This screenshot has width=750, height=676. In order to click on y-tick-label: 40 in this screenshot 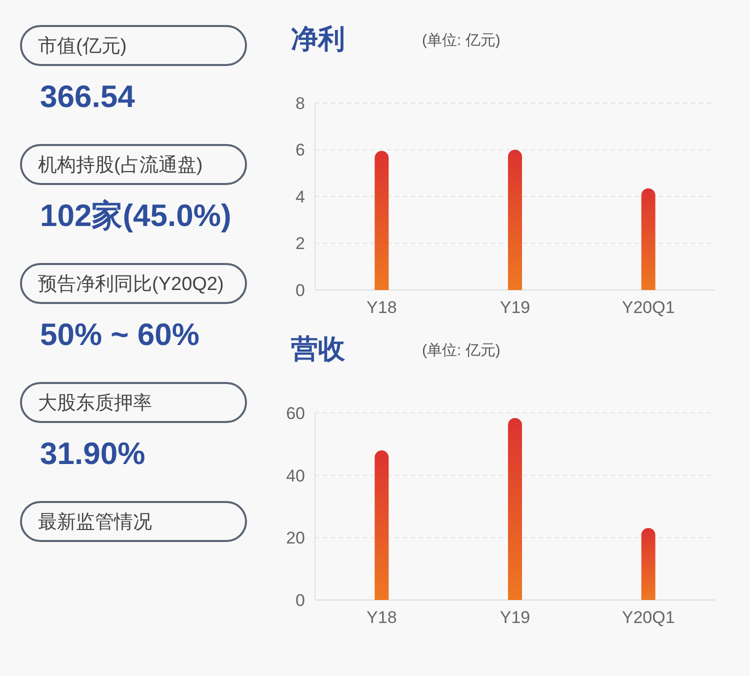, I will do `click(295, 476)`.